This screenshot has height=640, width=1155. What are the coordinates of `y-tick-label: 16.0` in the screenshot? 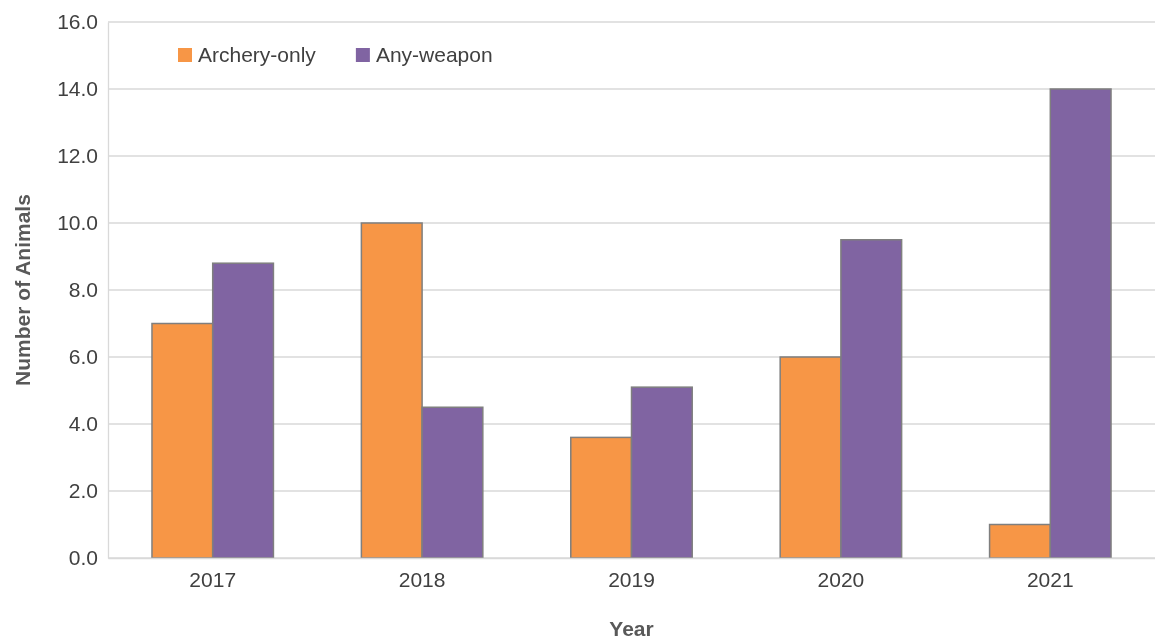 It's located at (77, 22).